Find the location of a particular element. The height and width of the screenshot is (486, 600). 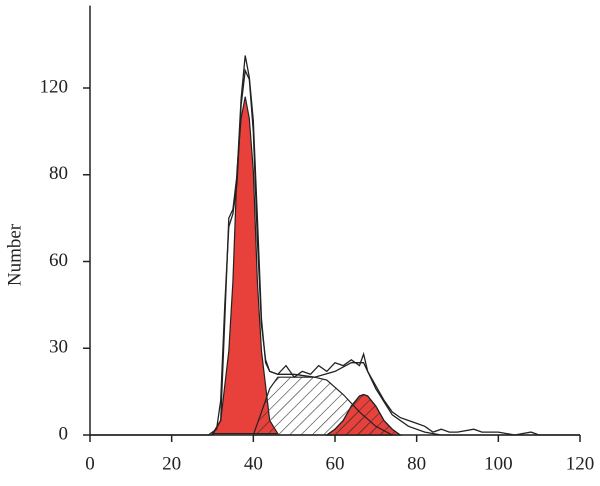

y-tick-label: 80 is located at coordinates (58, 173).